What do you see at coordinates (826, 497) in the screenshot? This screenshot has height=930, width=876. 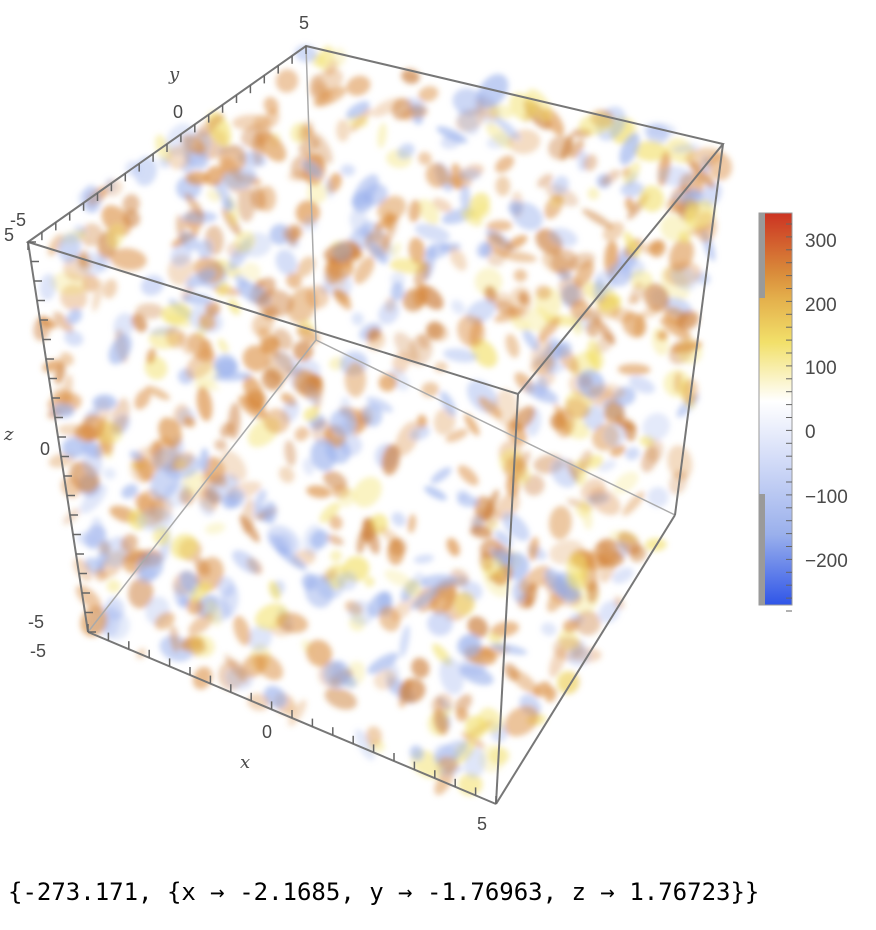 I see `colorbar-tick-label: −100` at bounding box center [826, 497].